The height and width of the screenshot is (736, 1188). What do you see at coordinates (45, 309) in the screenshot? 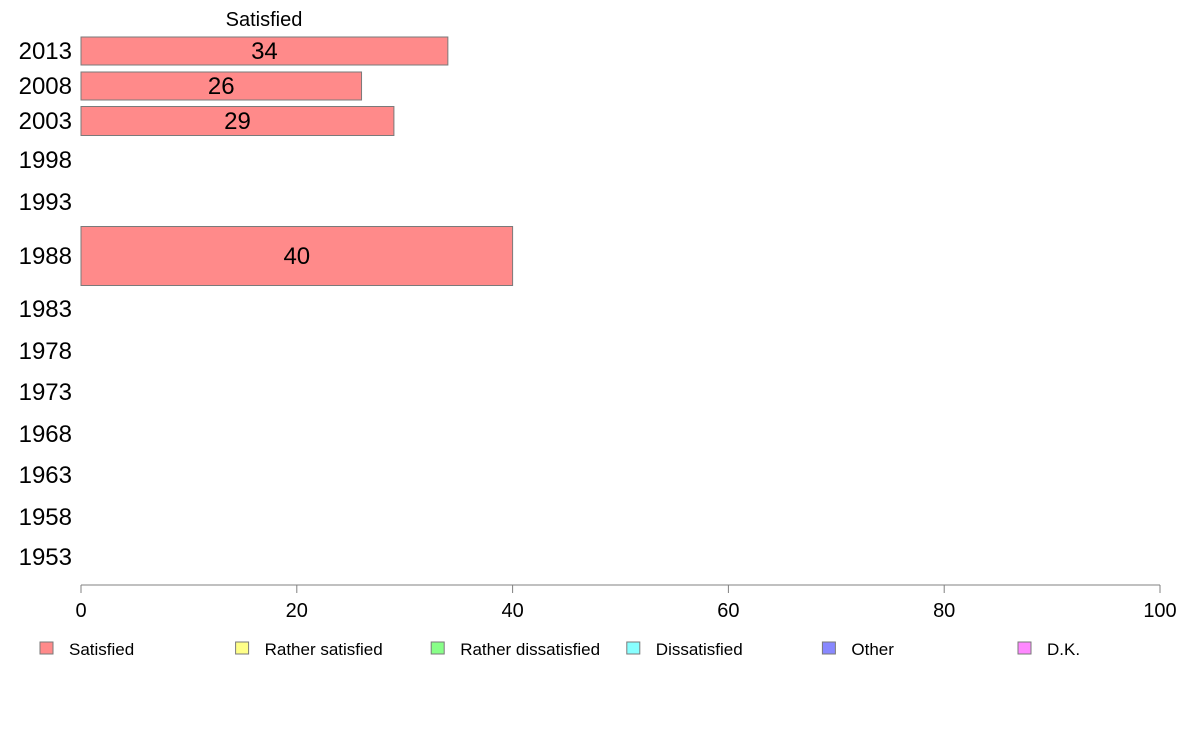
I see `y-tick-label: 1983` at bounding box center [45, 309].